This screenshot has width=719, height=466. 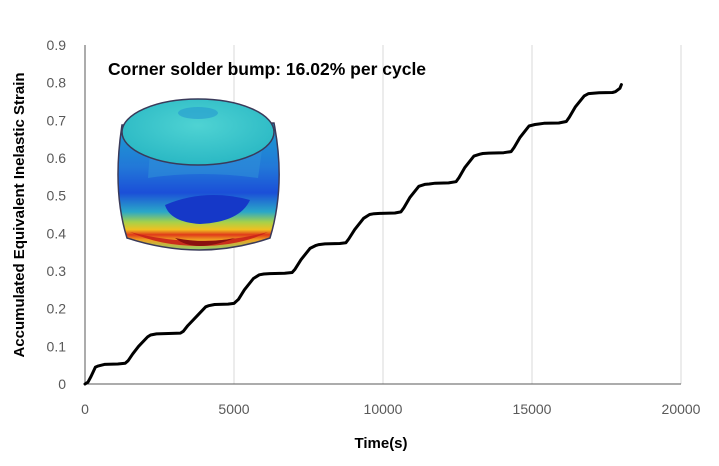 I want to click on y-tick-labels: 0 0.1 0.2 0.3 0.4 0.5 0.6 0.7 0.8 0.9, so click(x=57, y=214).